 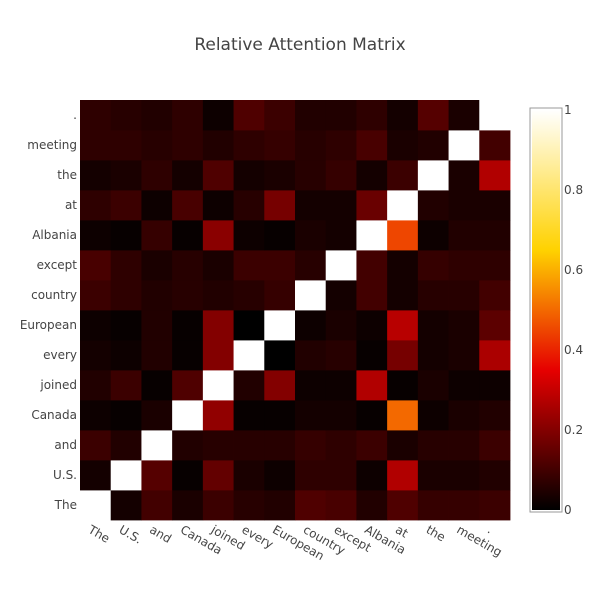 I want to click on heatmap-cell-European-Canada, so click(x=188, y=325).